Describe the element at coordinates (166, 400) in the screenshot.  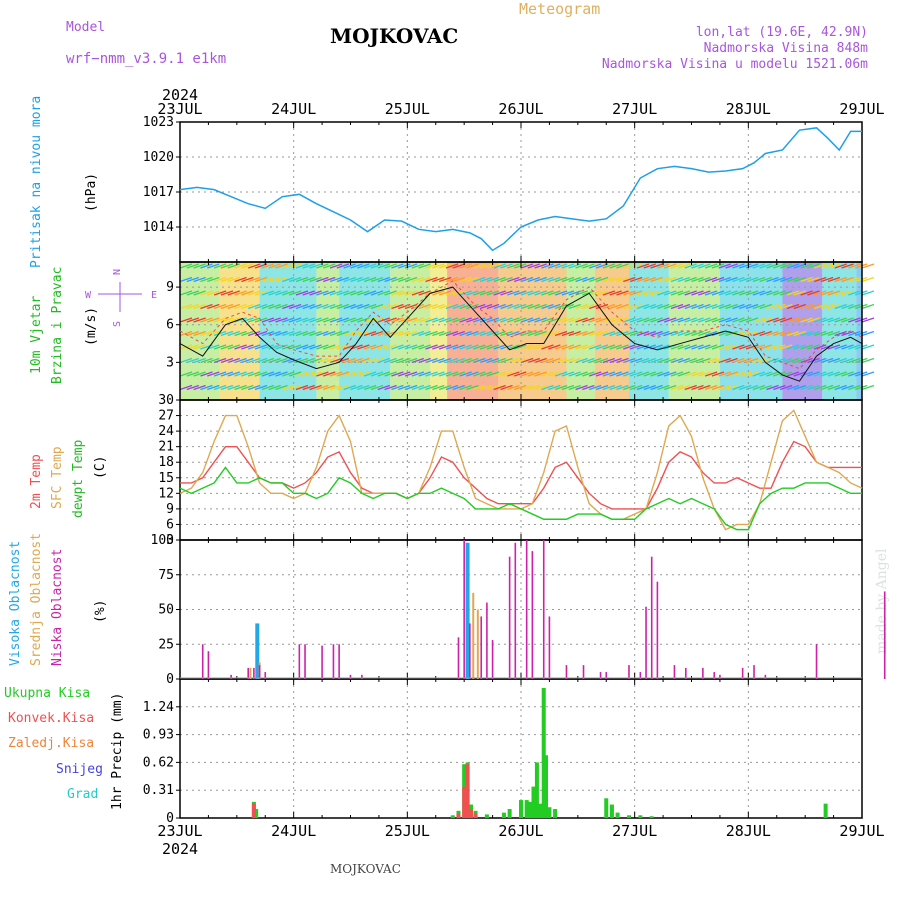
I see `y-tick-label: 30` at that location.